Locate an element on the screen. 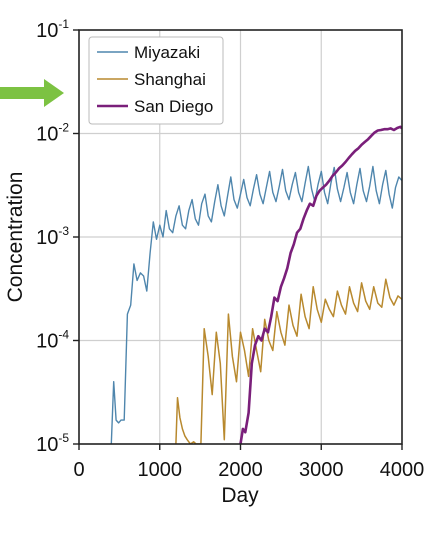  x-tick-label: 3000 is located at coordinates (321, 470).